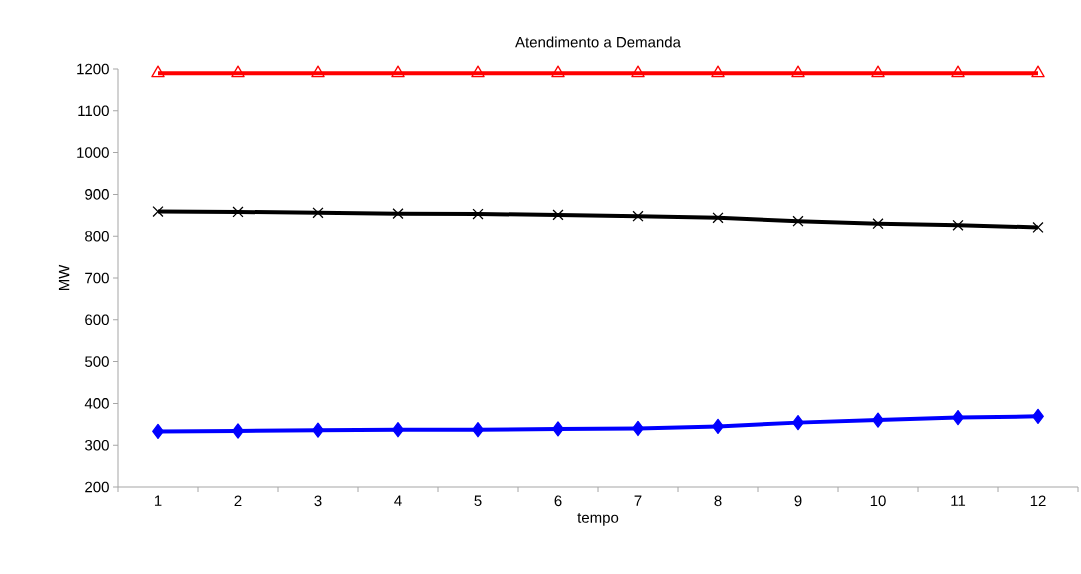 The width and height of the screenshot is (1081, 574). Describe the element at coordinates (238, 501) in the screenshot. I see `x-tick-label: 2` at that location.